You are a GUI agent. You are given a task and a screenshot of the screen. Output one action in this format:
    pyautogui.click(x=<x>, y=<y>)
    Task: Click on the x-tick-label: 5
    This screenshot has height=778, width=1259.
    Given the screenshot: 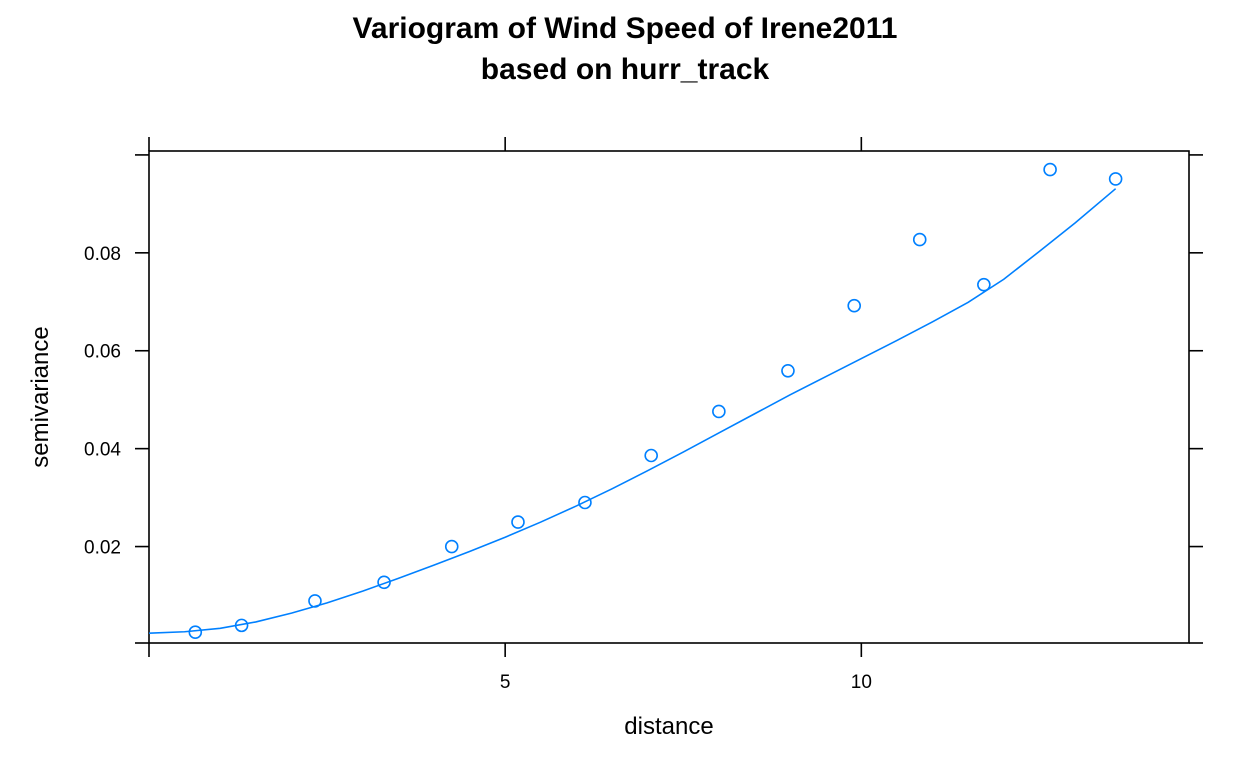 What is the action you would take?
    pyautogui.click(x=505, y=682)
    